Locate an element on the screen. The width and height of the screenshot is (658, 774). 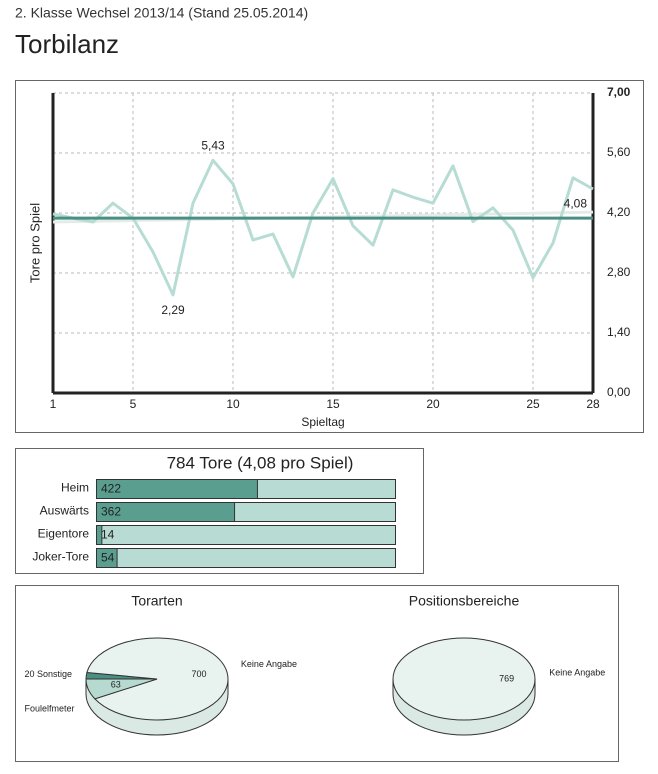
x-tick-label: 5 is located at coordinates (133, 404).